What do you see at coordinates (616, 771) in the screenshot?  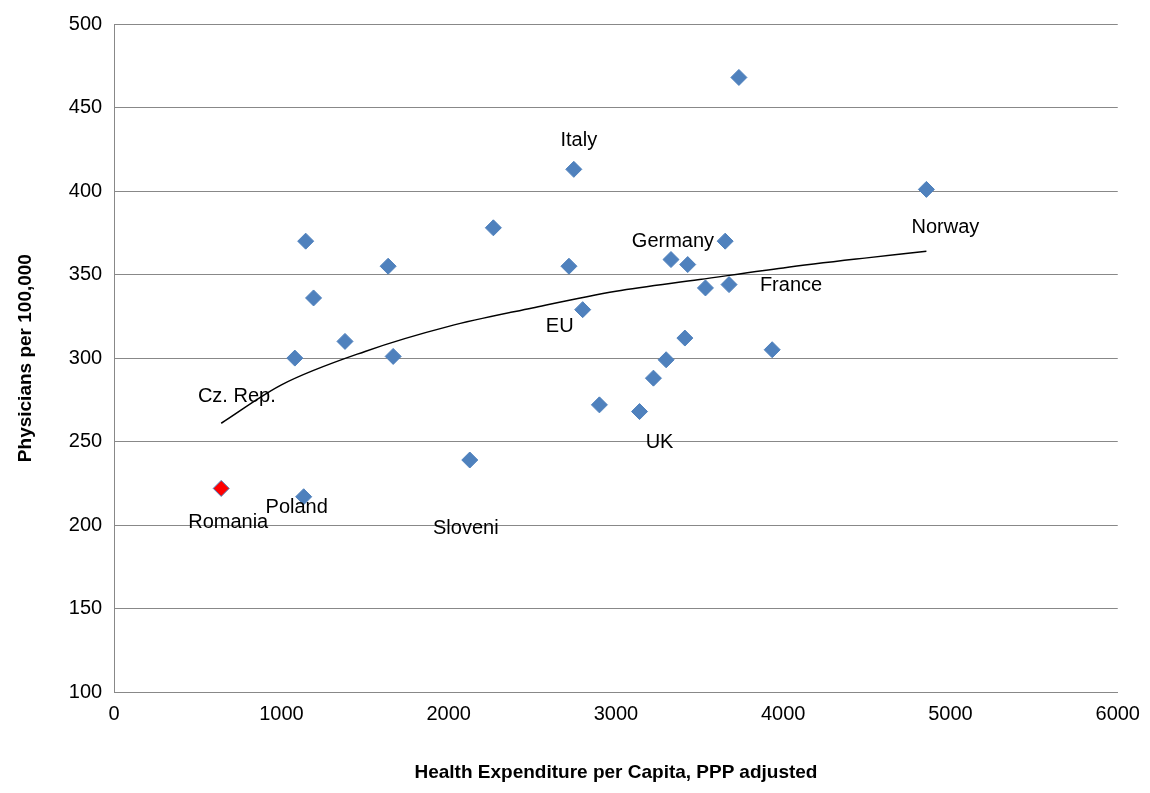 I see `x-axis-title: Health Expenditure per Capita, PPP adjusted` at bounding box center [616, 771].